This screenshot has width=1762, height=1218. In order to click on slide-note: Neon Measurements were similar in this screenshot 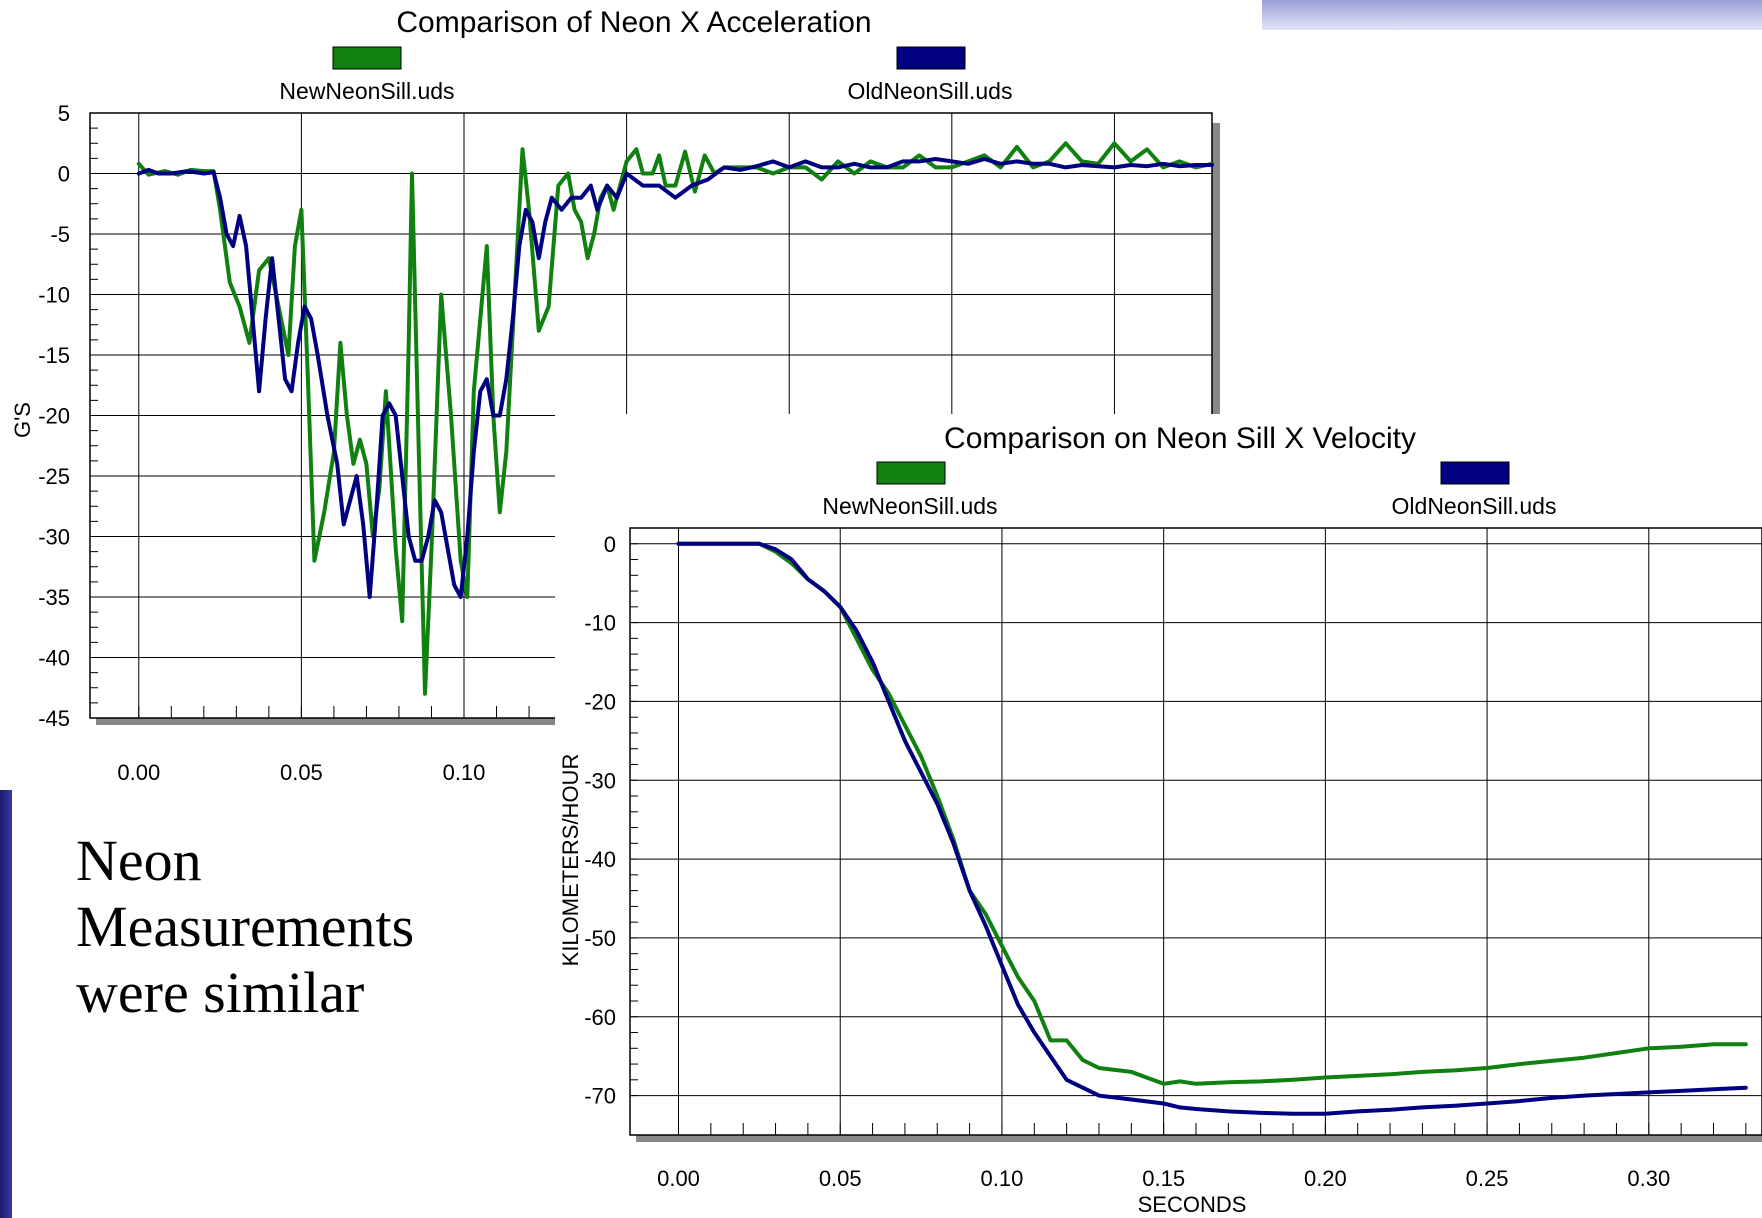, I will do `click(286, 927)`.